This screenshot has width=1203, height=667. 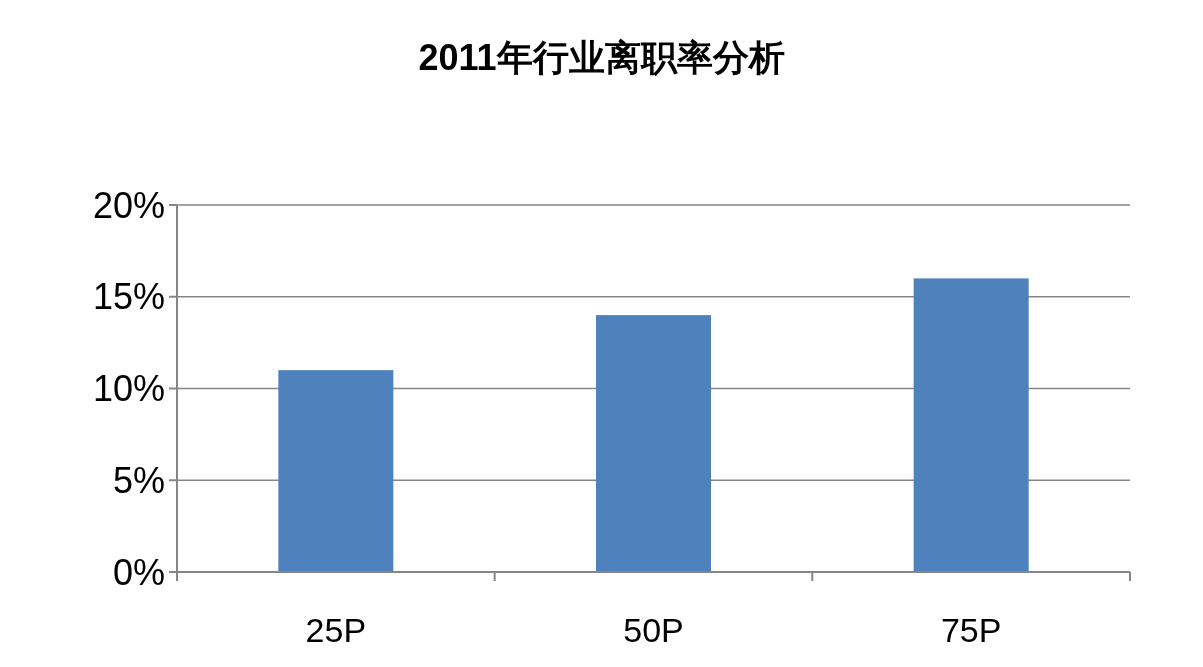 What do you see at coordinates (601, 57) in the screenshot?
I see `title: 2011年行业离职率分析` at bounding box center [601, 57].